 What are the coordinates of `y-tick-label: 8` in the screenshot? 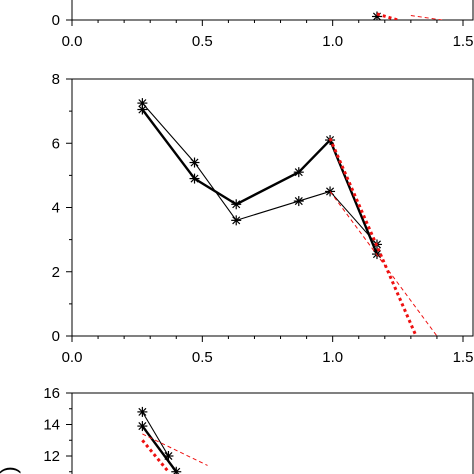 It's located at (56, 79).